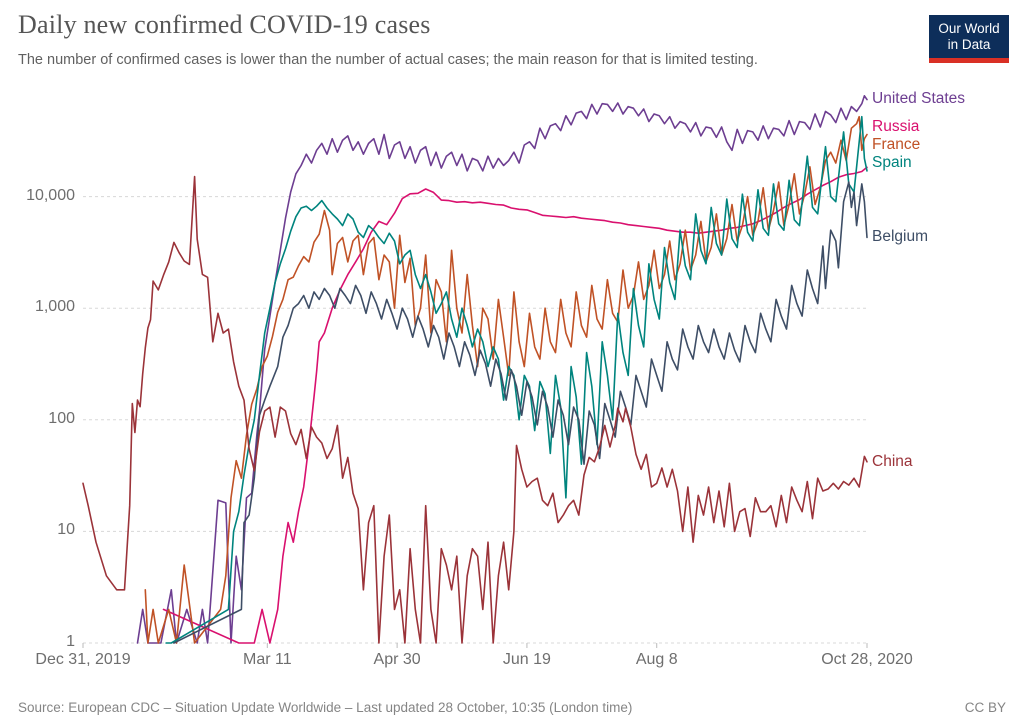  What do you see at coordinates (526, 659) in the screenshot?
I see `x-axis-tick-label: Jun 19` at bounding box center [526, 659].